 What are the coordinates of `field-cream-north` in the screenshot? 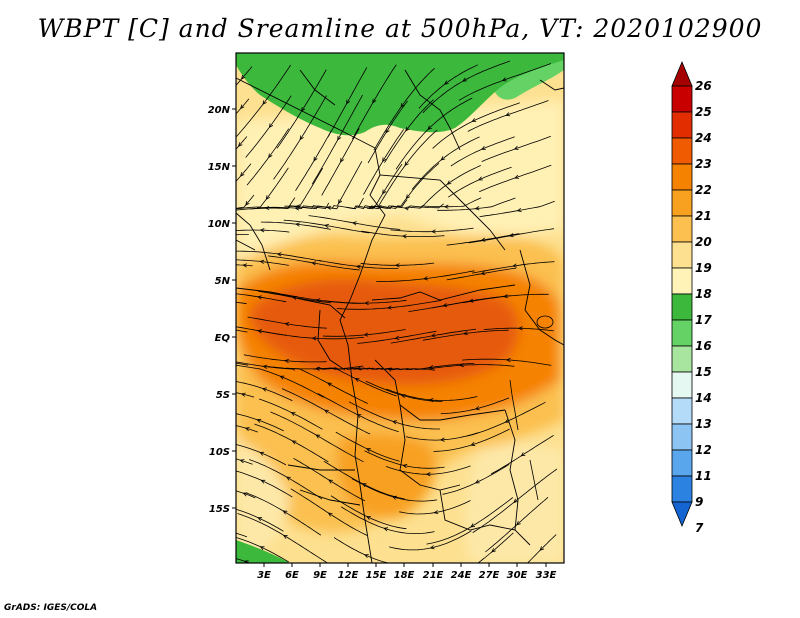 It's located at (400, 180).